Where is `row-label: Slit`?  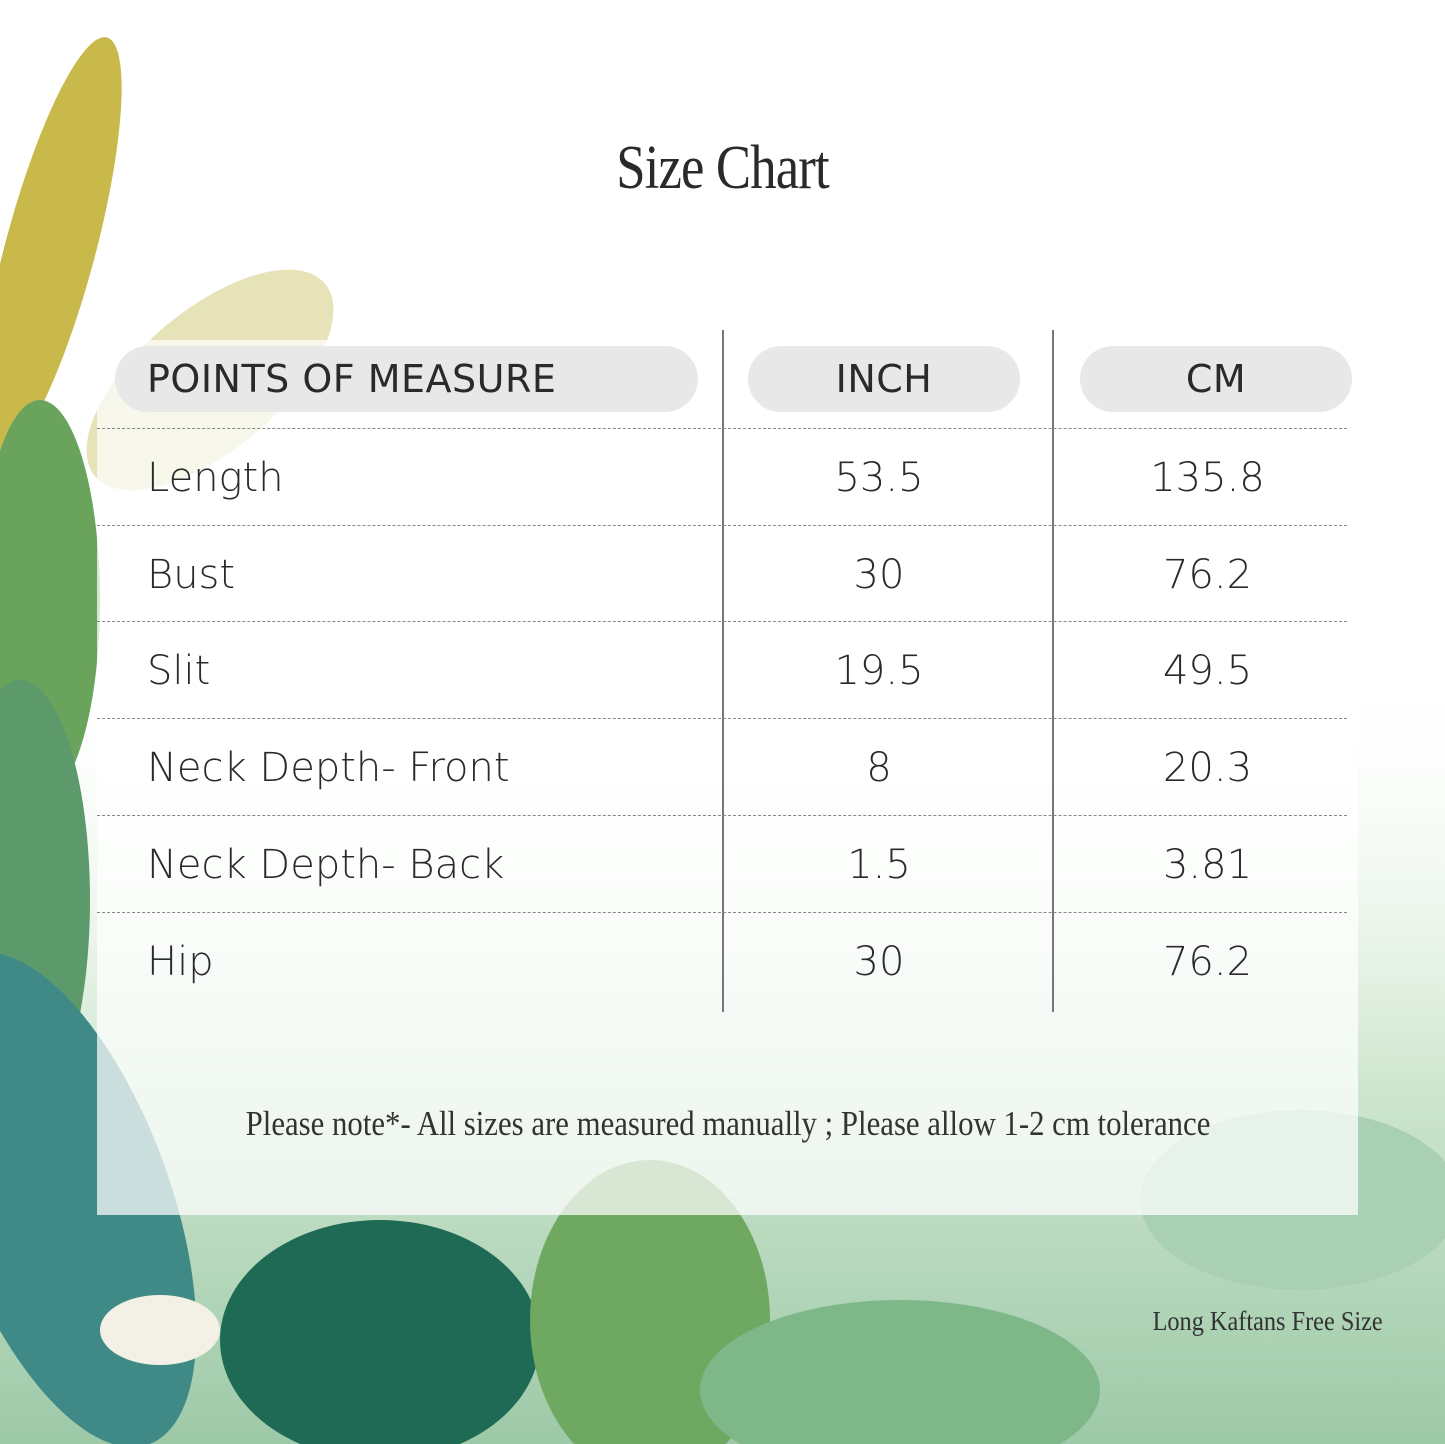
row-label: Slit is located at coordinates (179, 671).